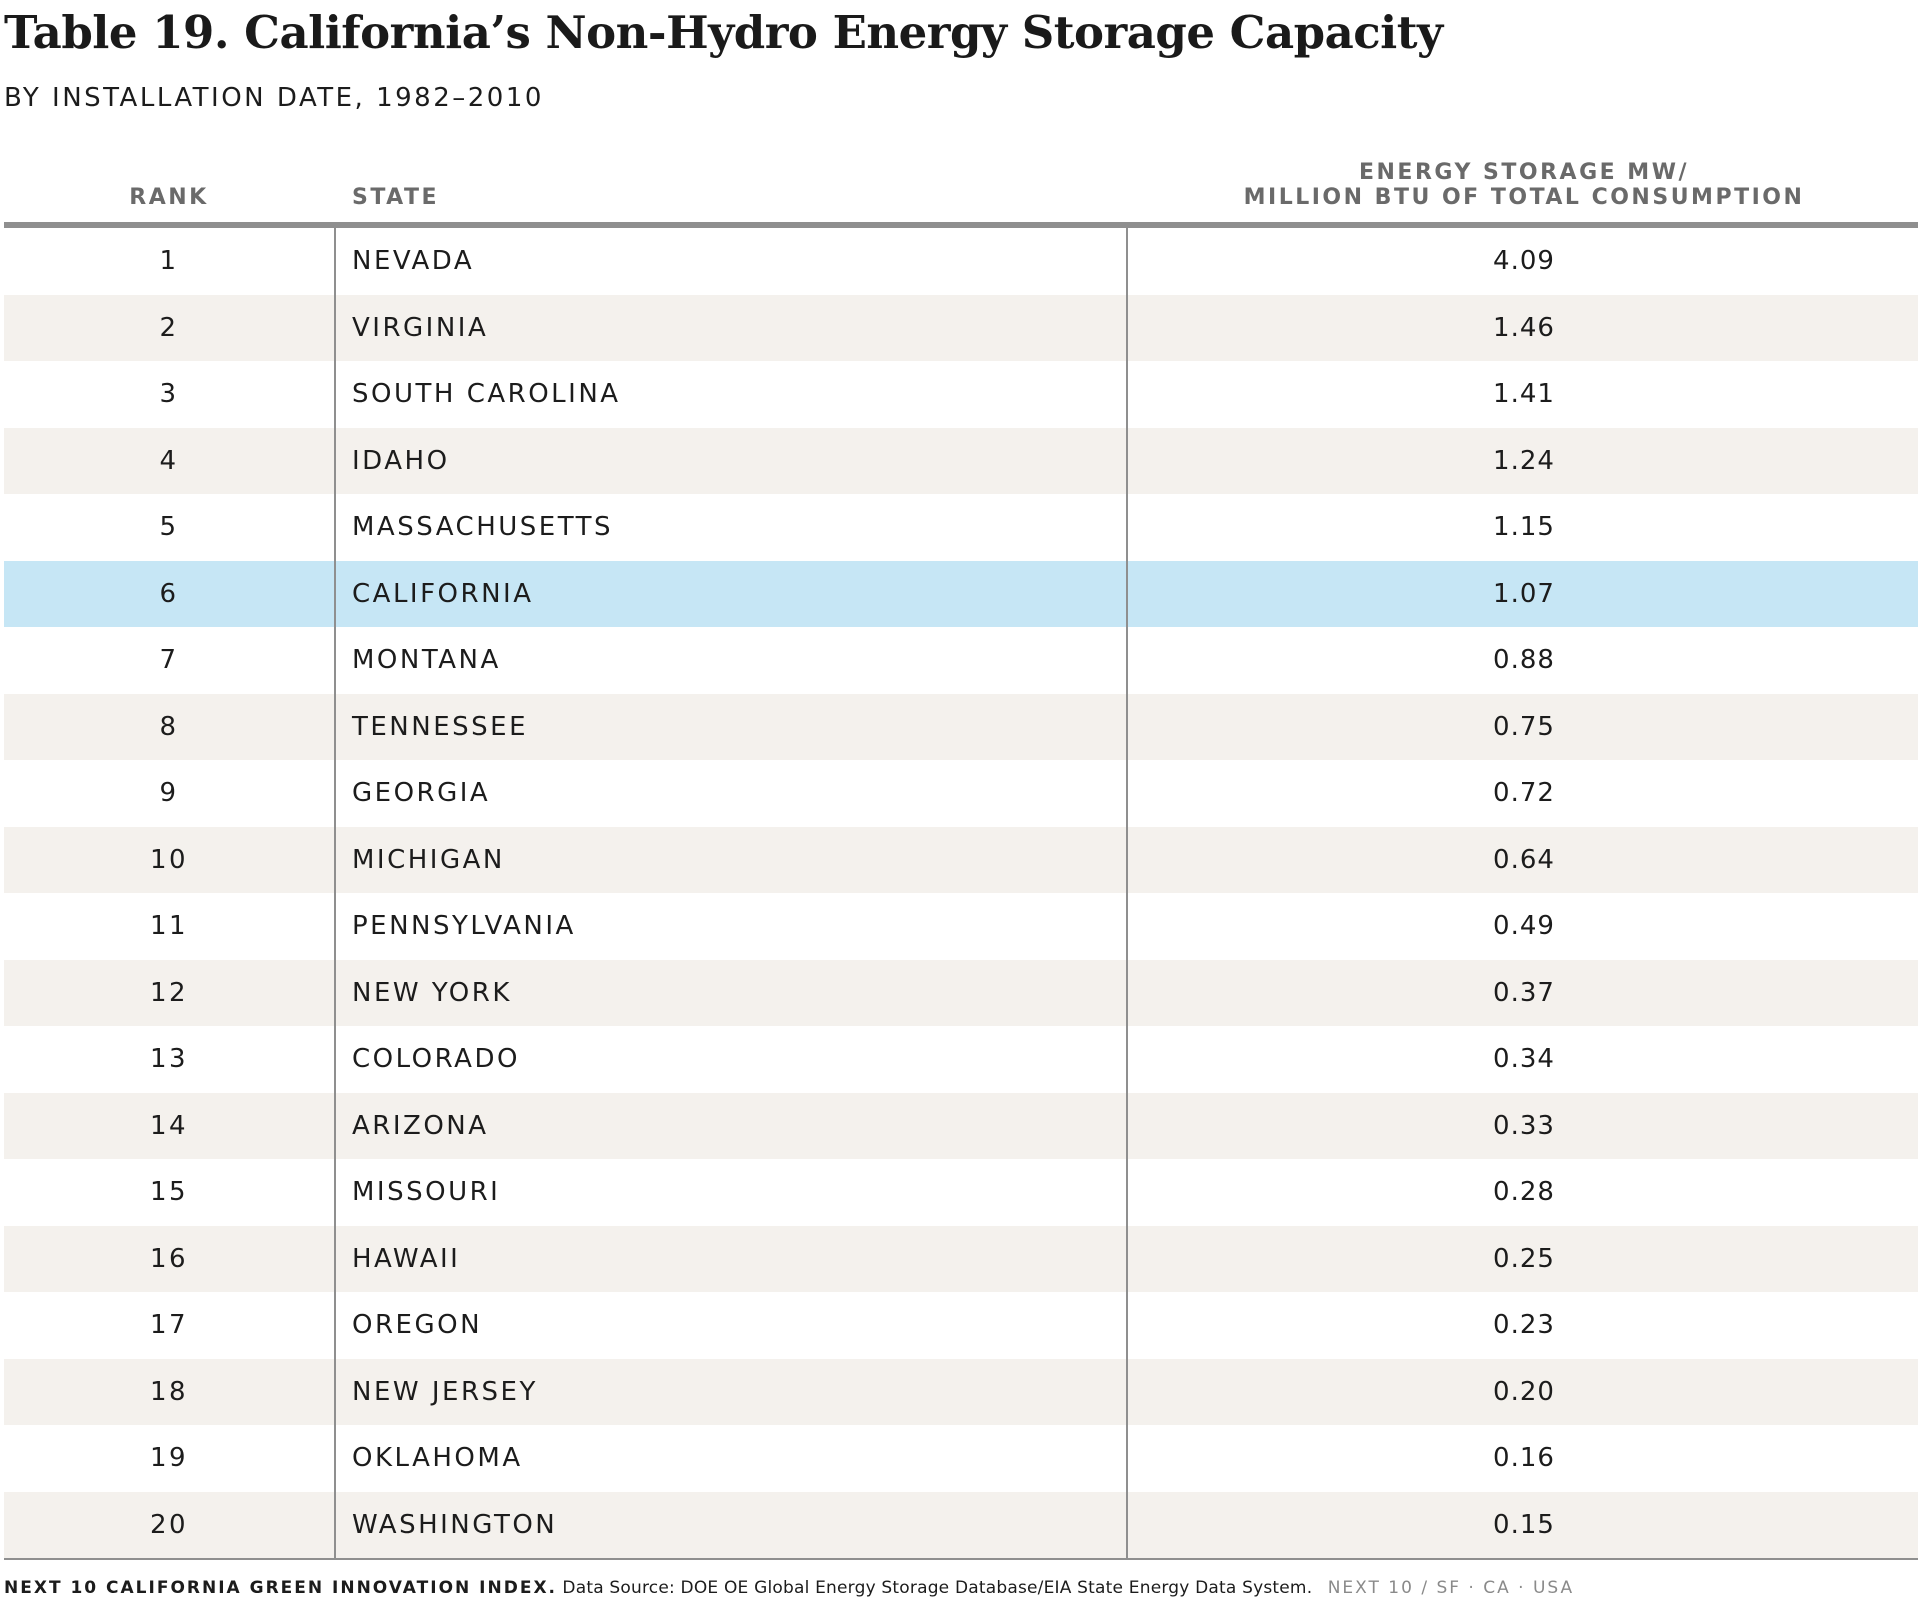 The height and width of the screenshot is (1600, 1920). Describe the element at coordinates (961, 926) in the screenshot. I see `table-row: 11 PENNSYLVANIA 0.49` at that location.